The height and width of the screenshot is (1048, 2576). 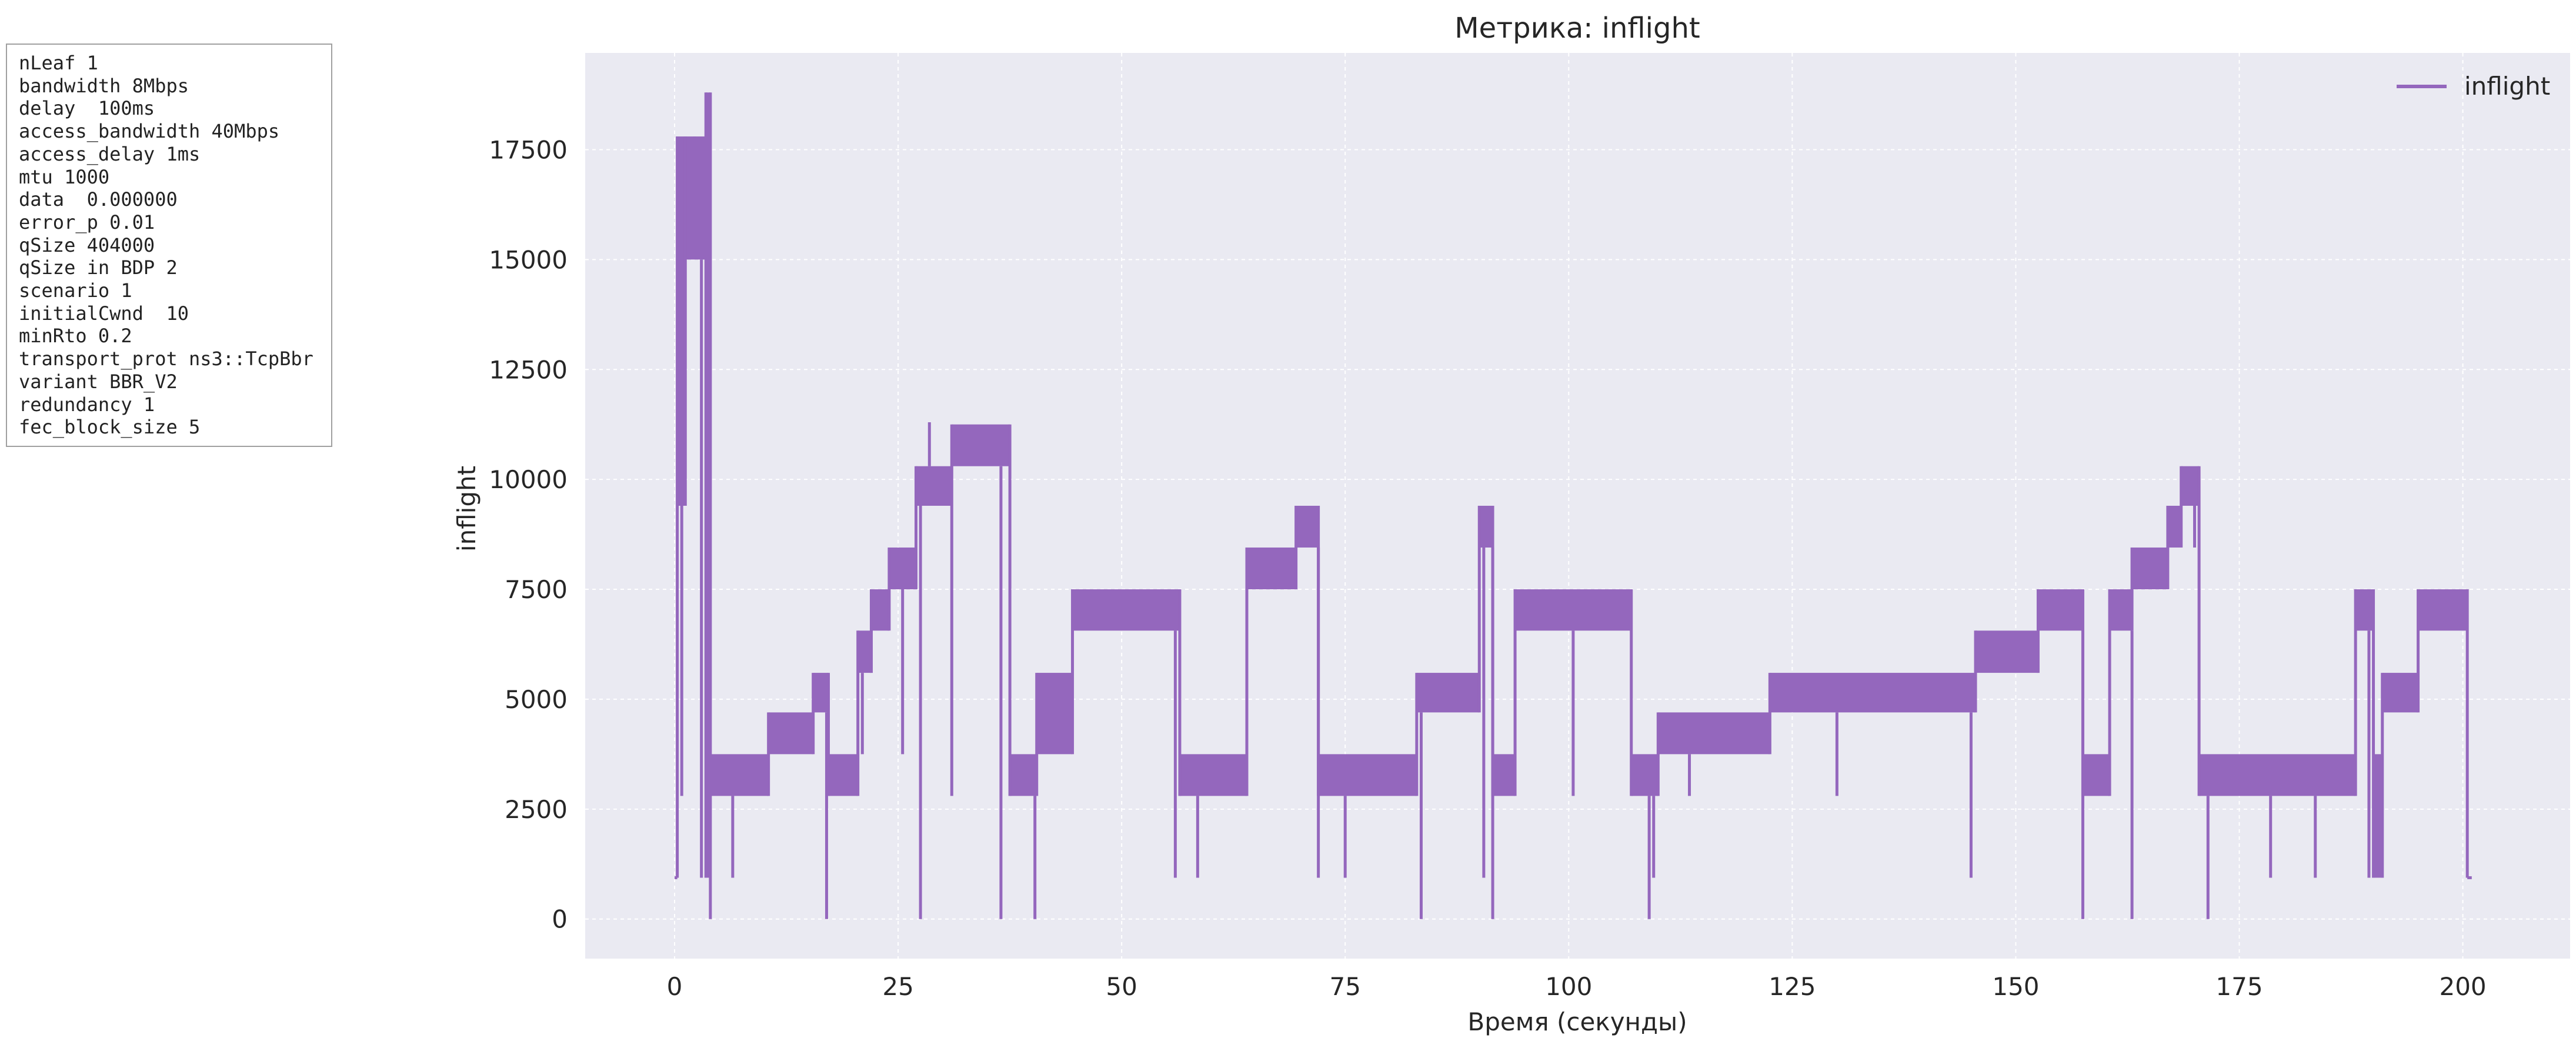 What do you see at coordinates (2507, 86) in the screenshot?
I see `legend-label-inflight: inflight` at bounding box center [2507, 86].